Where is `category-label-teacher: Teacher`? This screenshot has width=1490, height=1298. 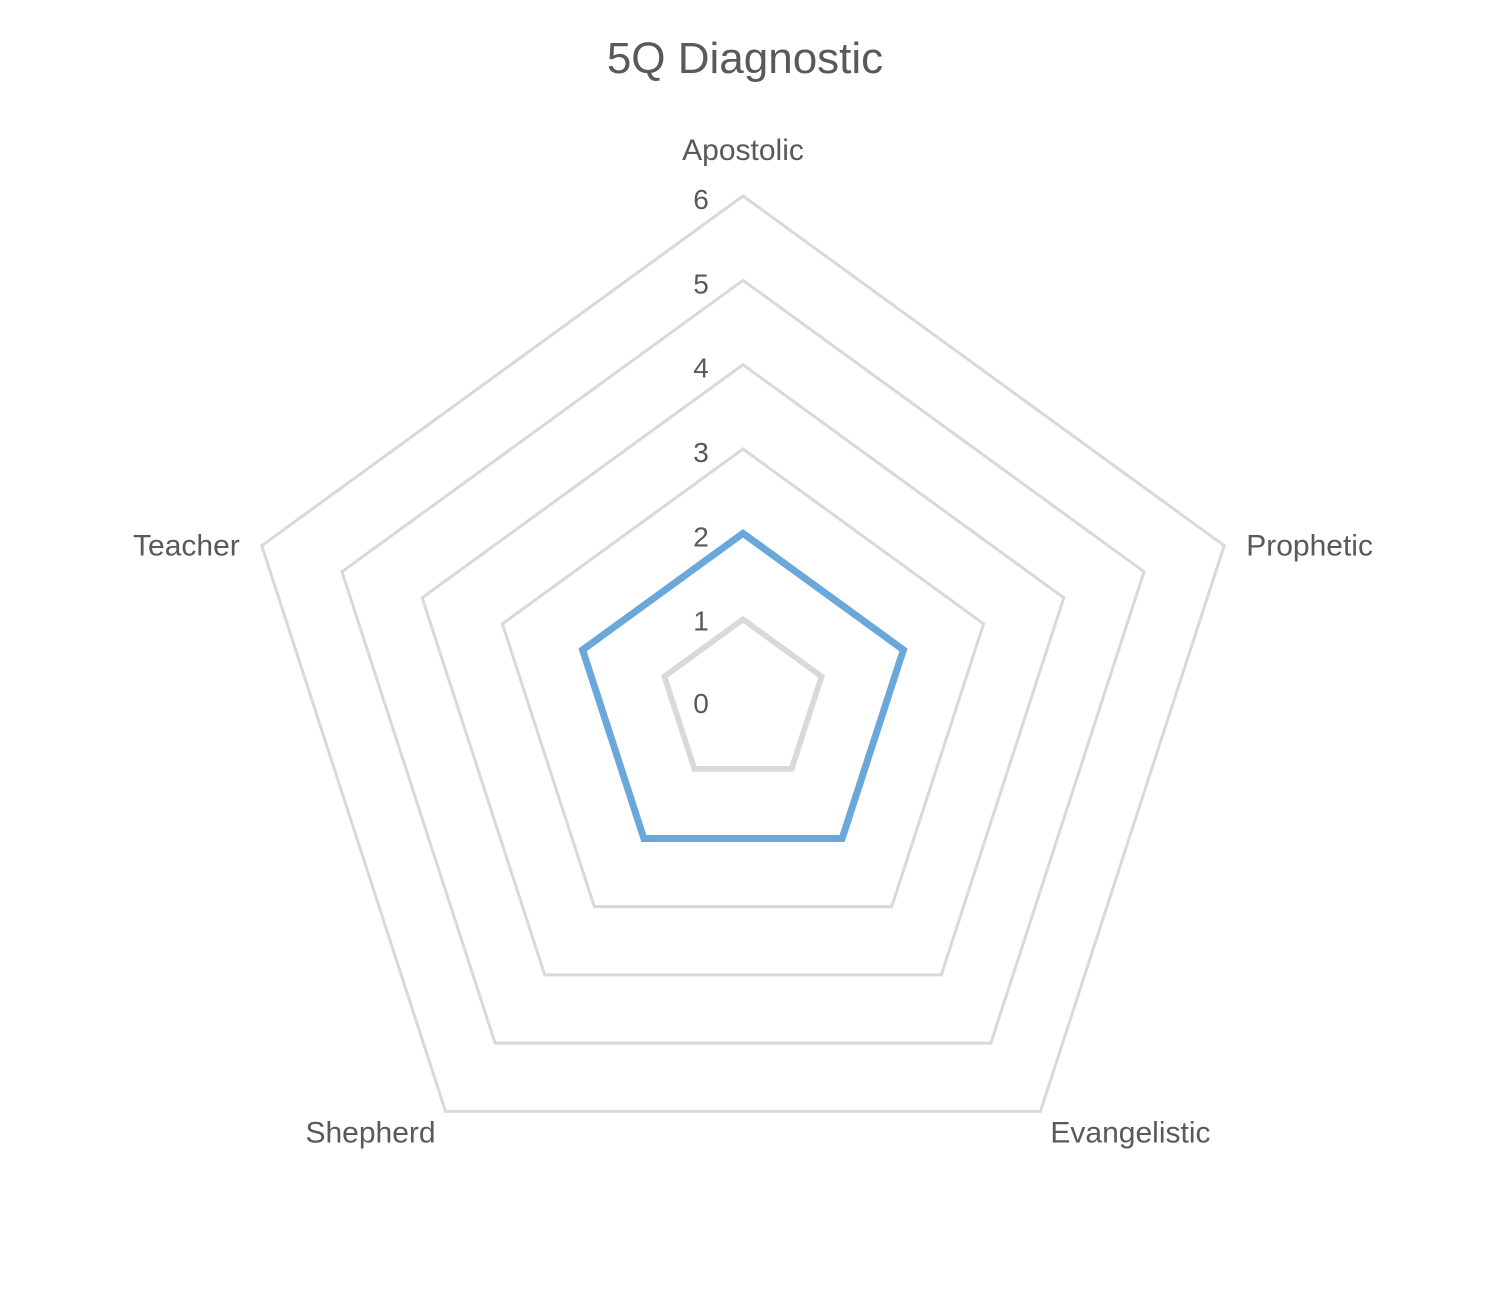 category-label-teacher: Teacher is located at coordinates (186, 546).